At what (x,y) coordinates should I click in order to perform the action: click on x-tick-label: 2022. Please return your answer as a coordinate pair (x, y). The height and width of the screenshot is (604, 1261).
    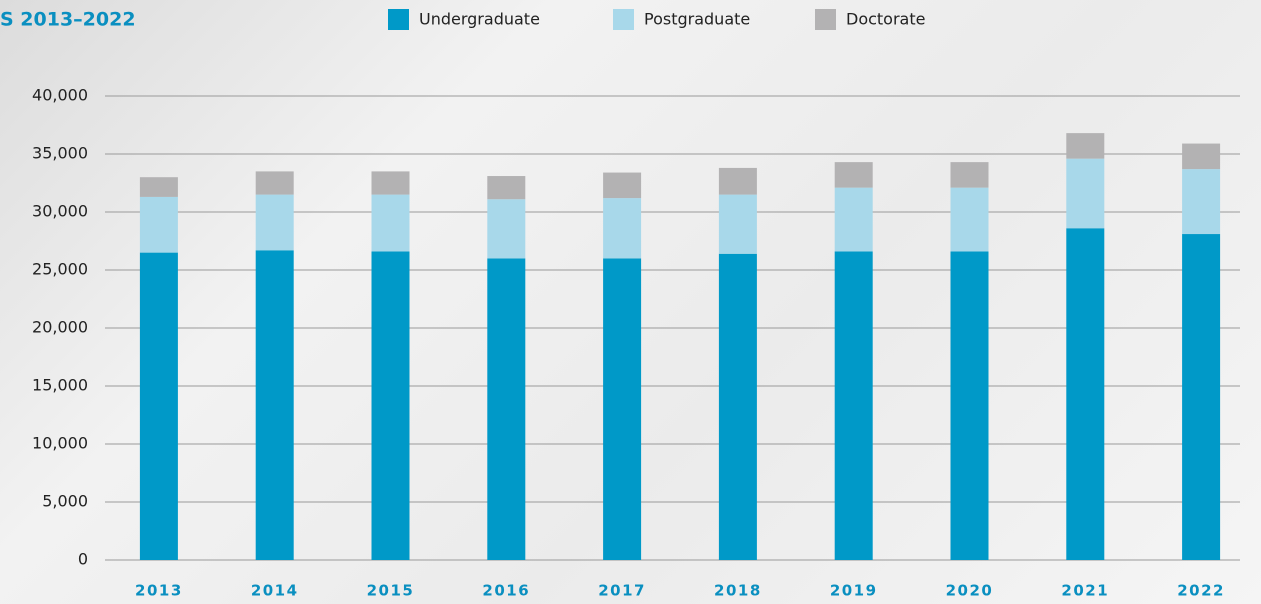
    Looking at the image, I should click on (1201, 591).